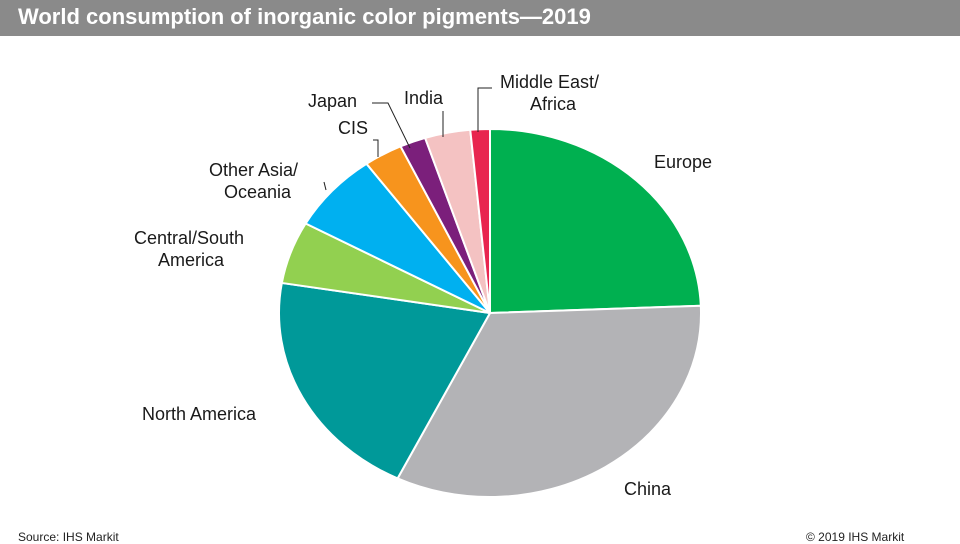 This screenshot has width=960, height=544. I want to click on leader-line-japan, so click(391, 125).